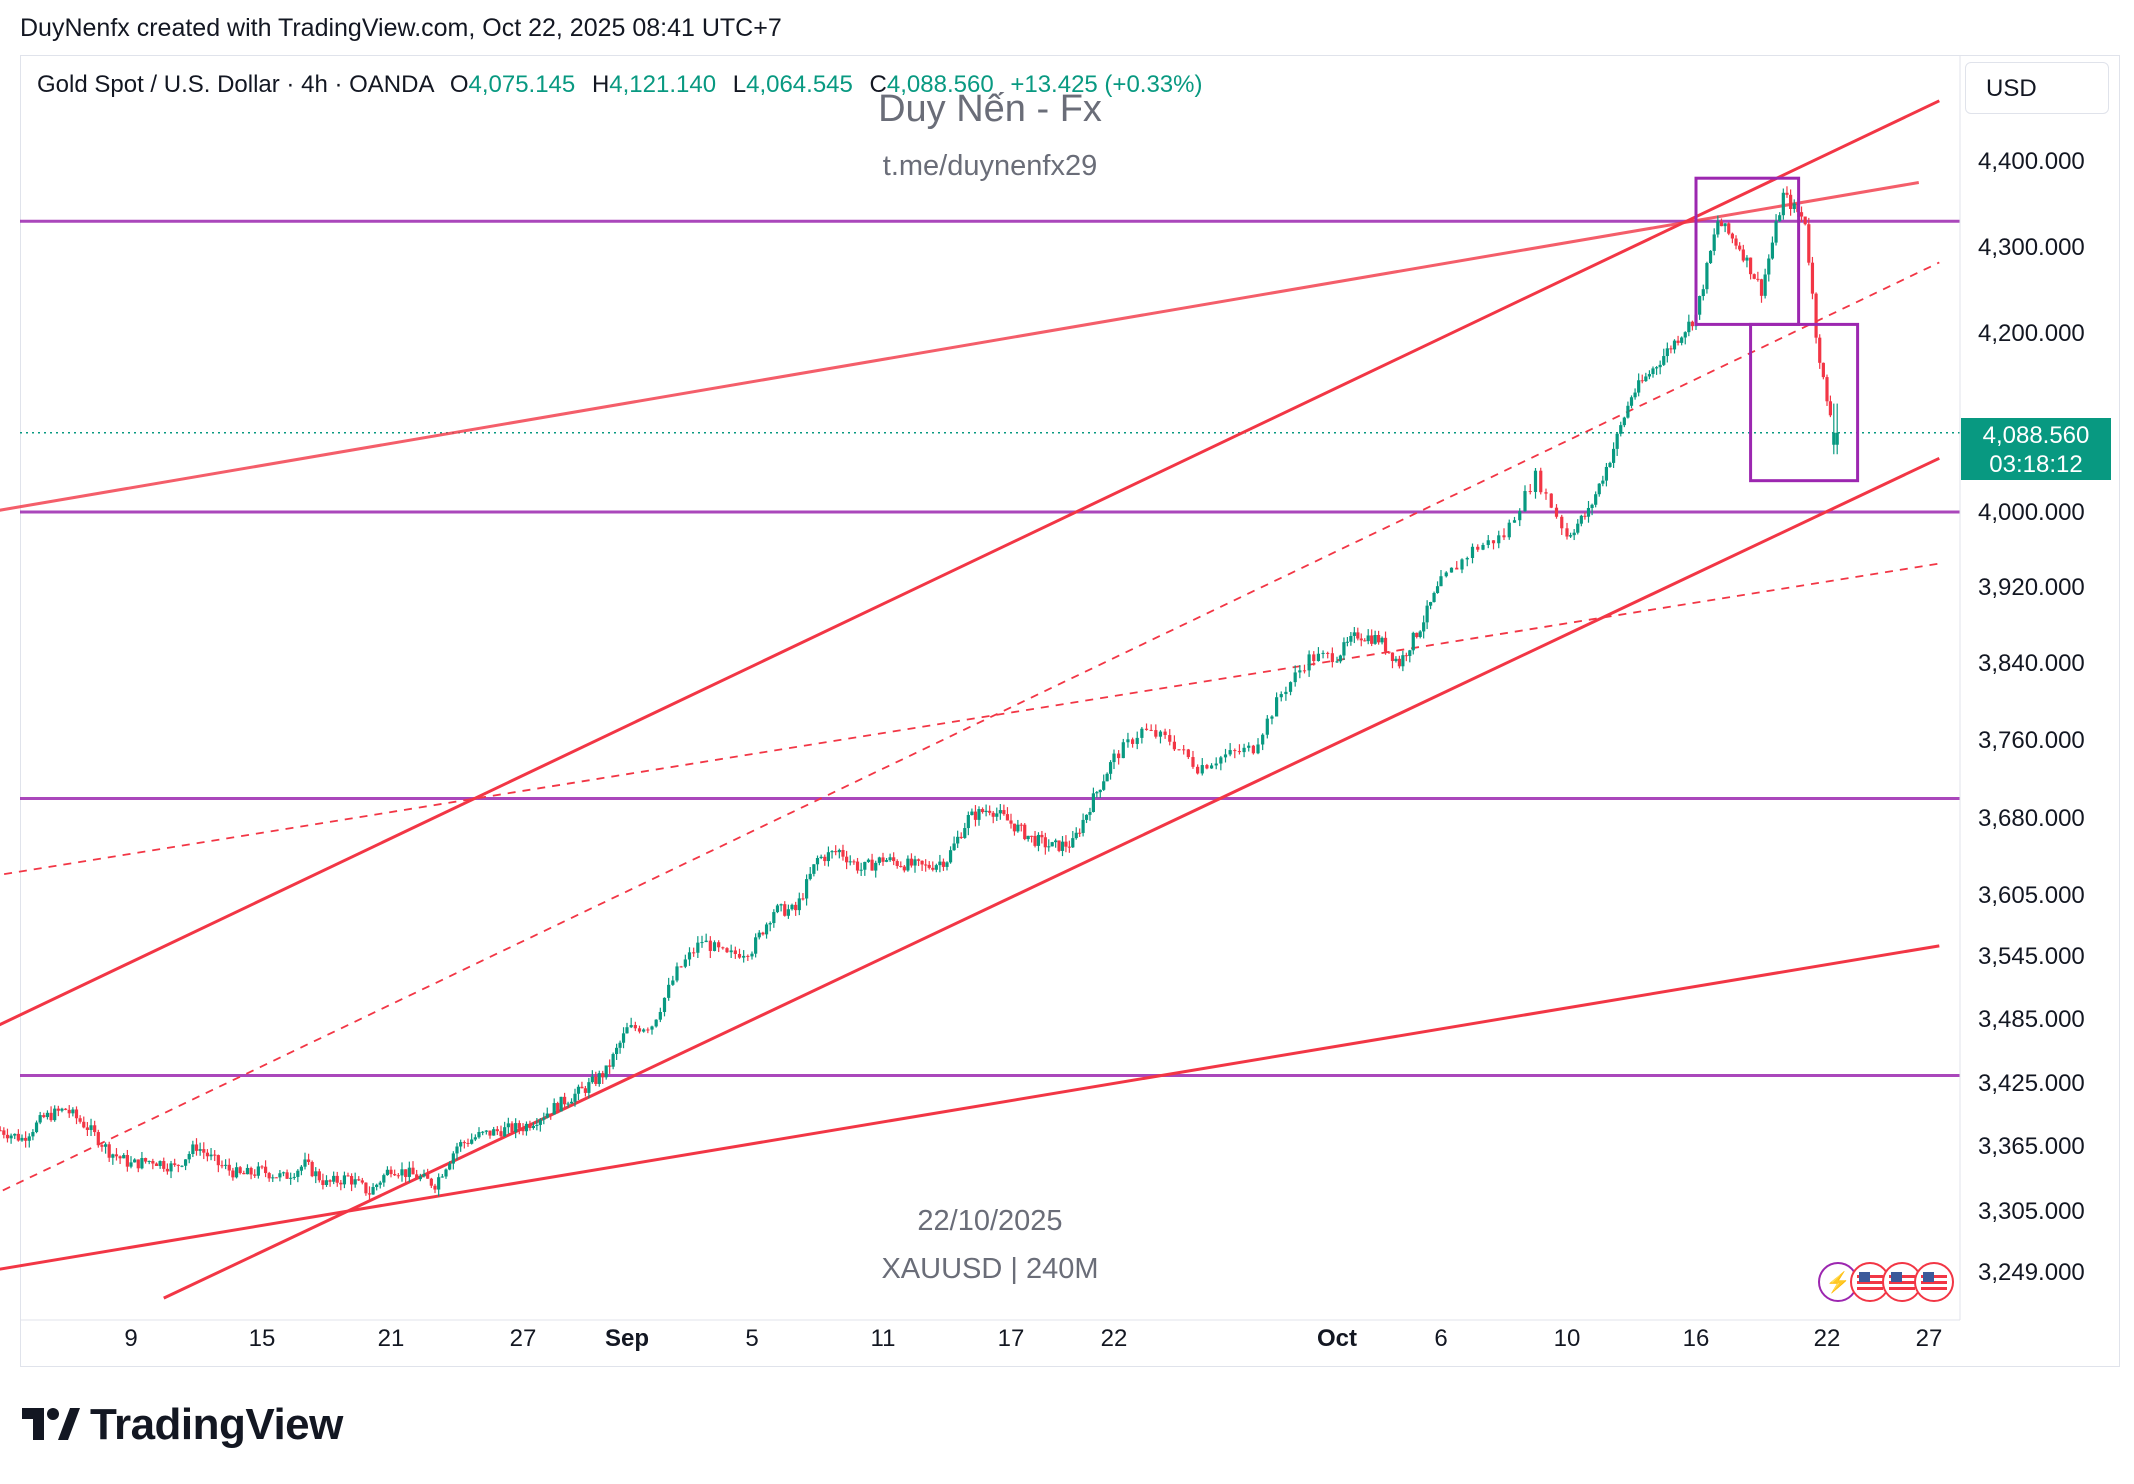 The image size is (2134, 1484). I want to click on time-tick-label: 5, so click(751, 1338).